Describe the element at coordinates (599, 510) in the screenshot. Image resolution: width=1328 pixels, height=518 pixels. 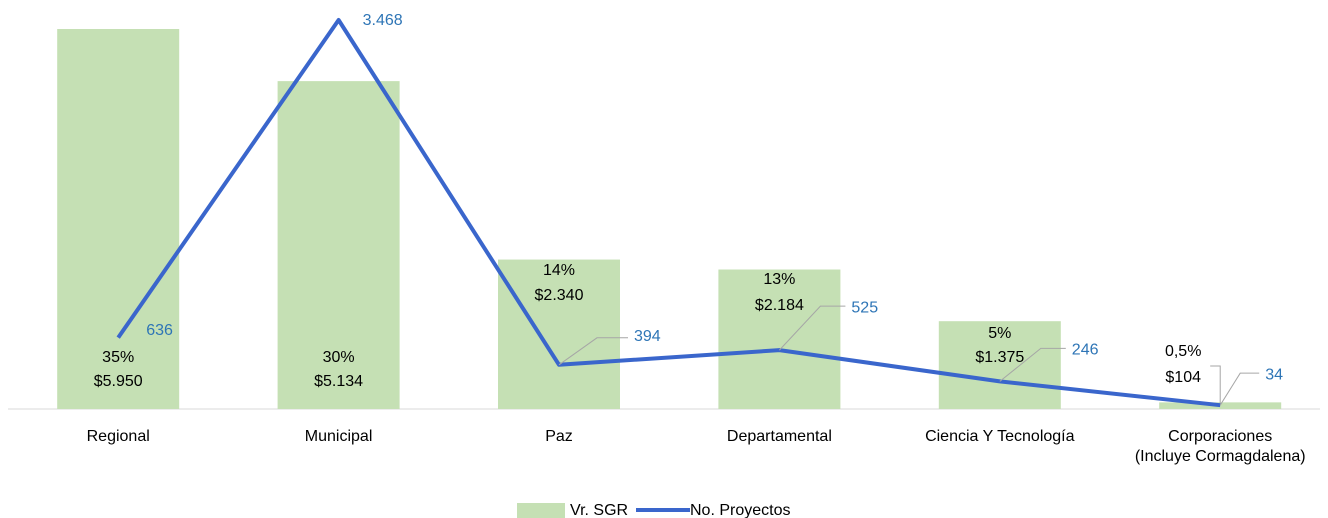
I see `legend-label: Vr. SGR` at that location.